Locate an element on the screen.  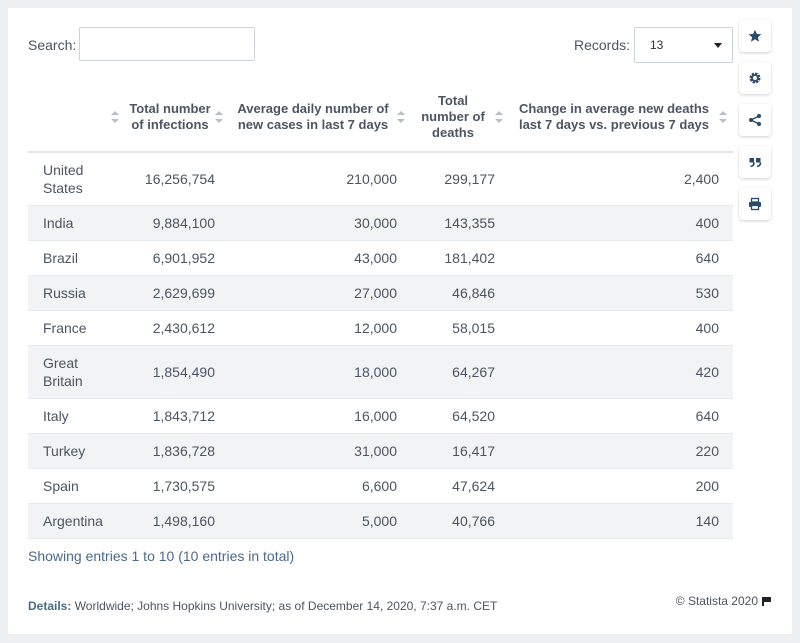
value-cell: 420 is located at coordinates (621, 372).